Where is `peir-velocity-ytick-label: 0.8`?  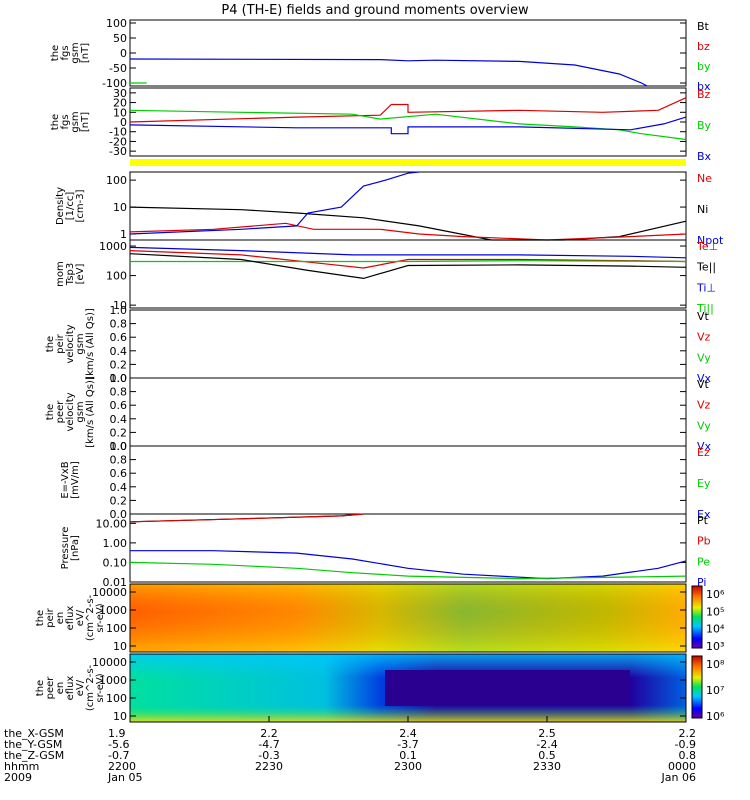
peir-velocity-ytick-label: 0.8 is located at coordinates (119, 324).